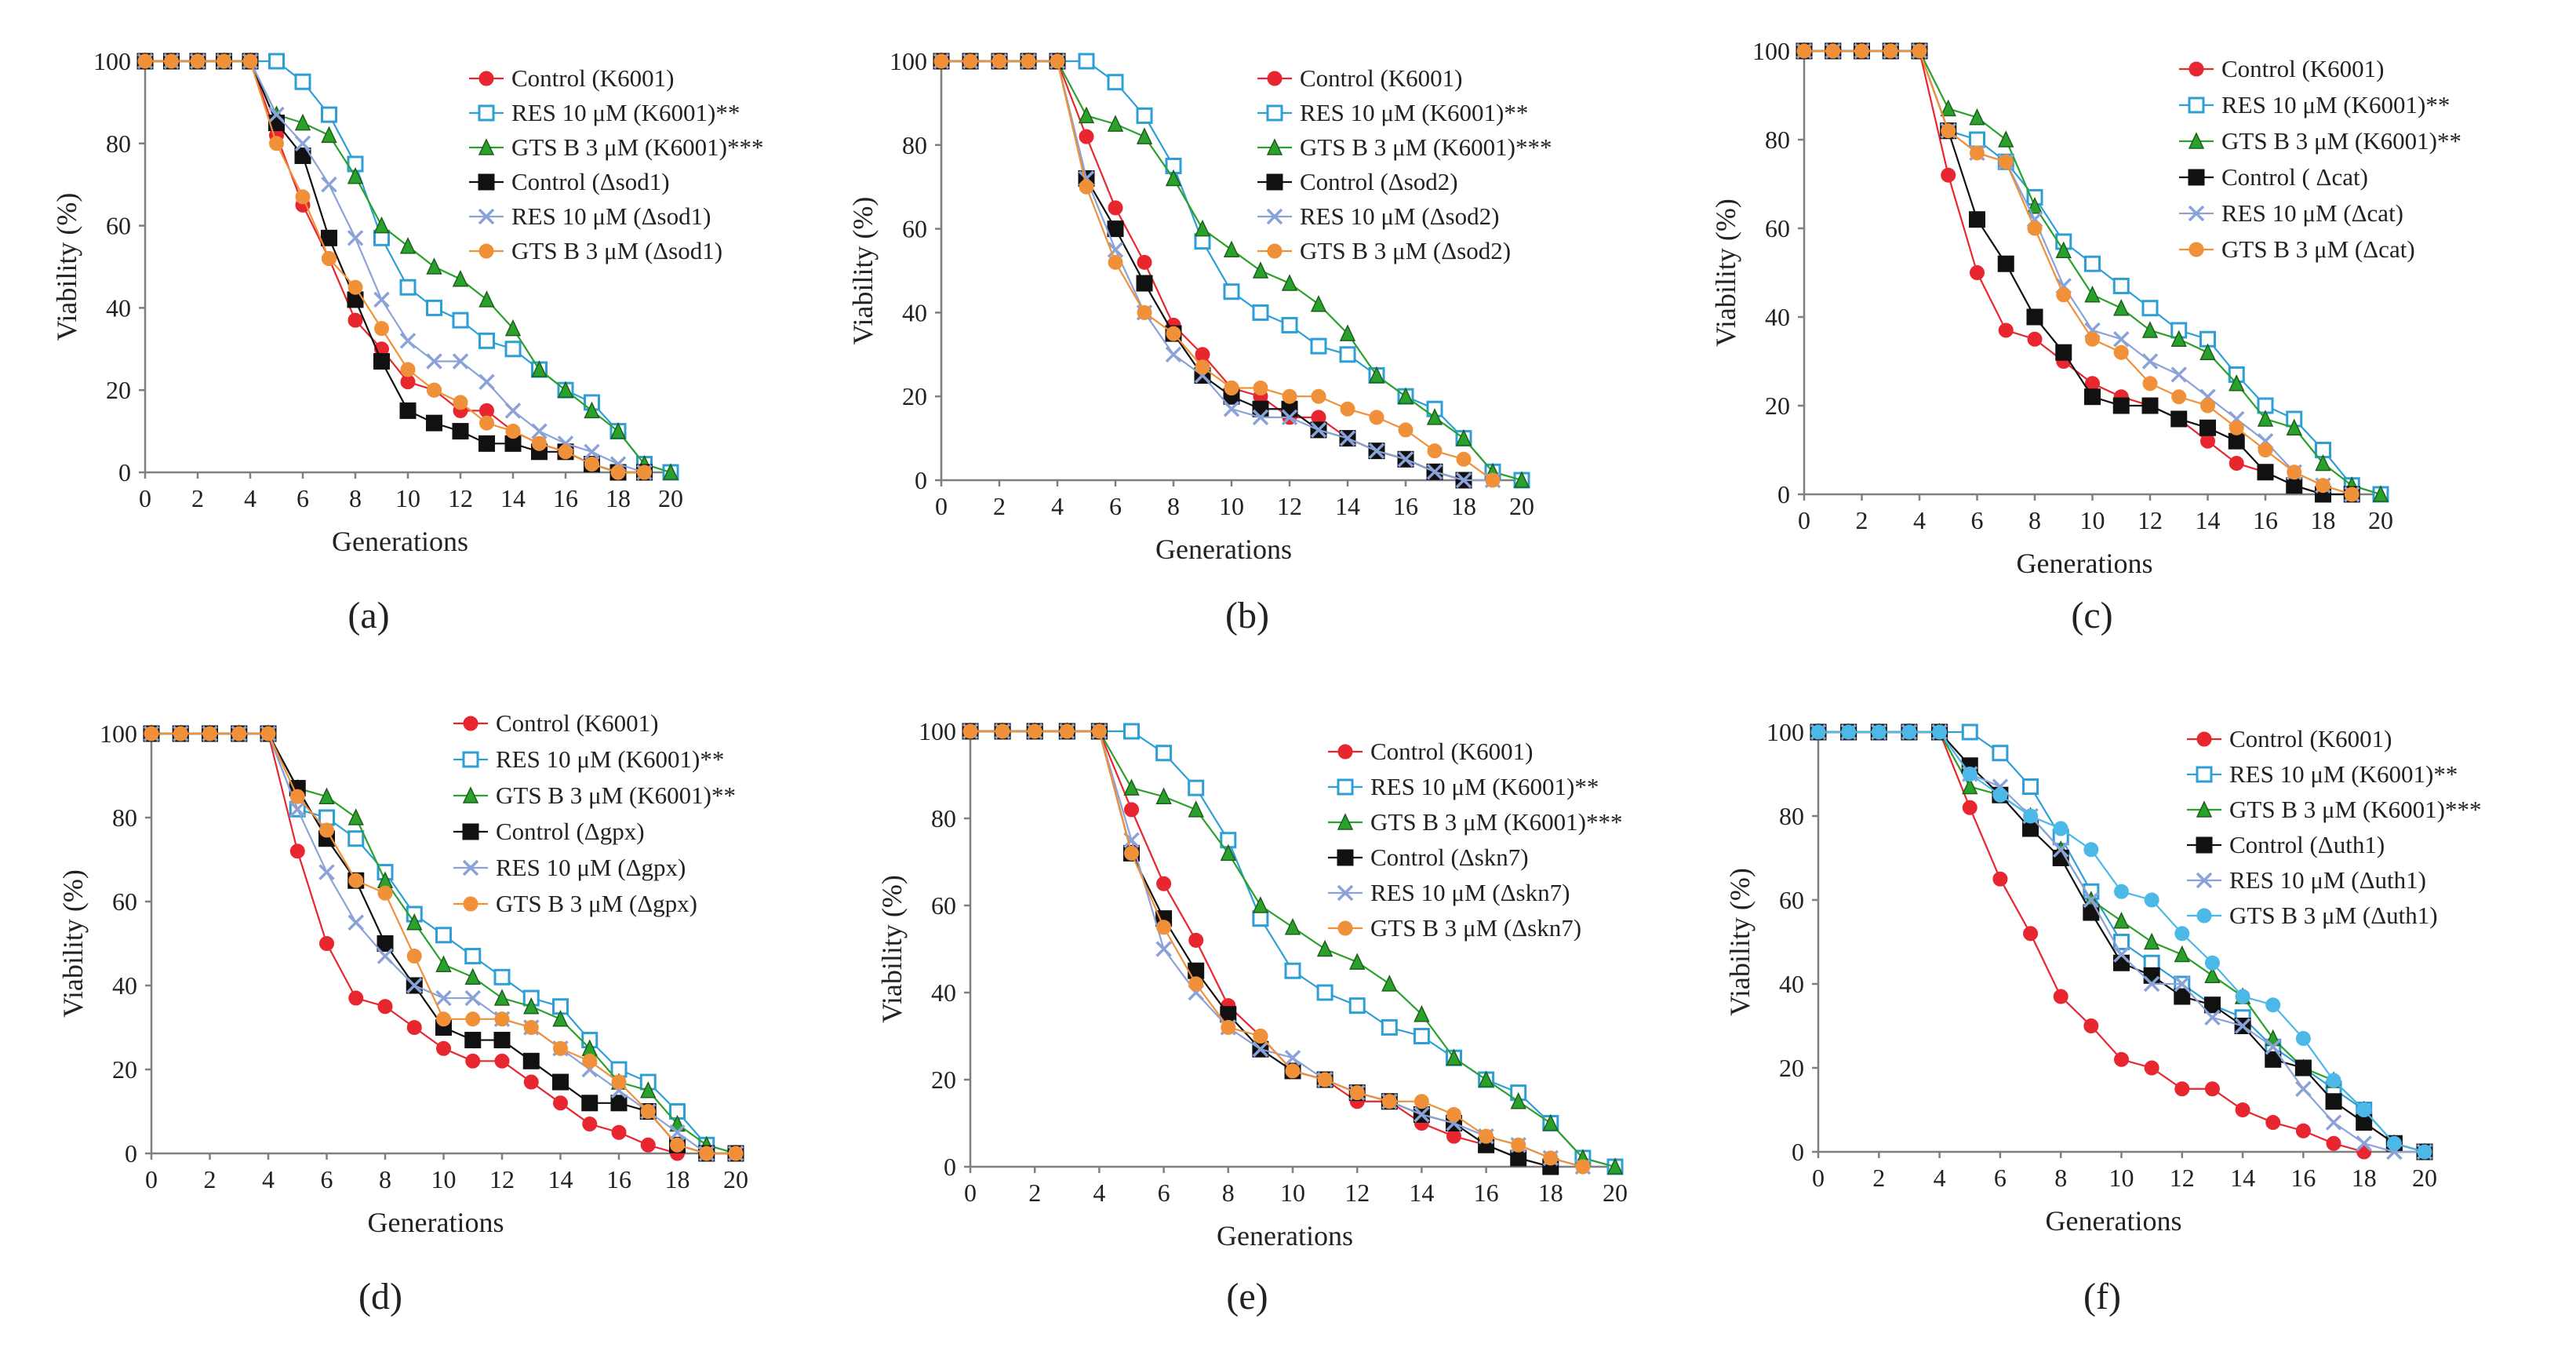 This screenshot has height=1348, width=2576. What do you see at coordinates (914, 145) in the screenshot?
I see `y-tick-label: 80` at bounding box center [914, 145].